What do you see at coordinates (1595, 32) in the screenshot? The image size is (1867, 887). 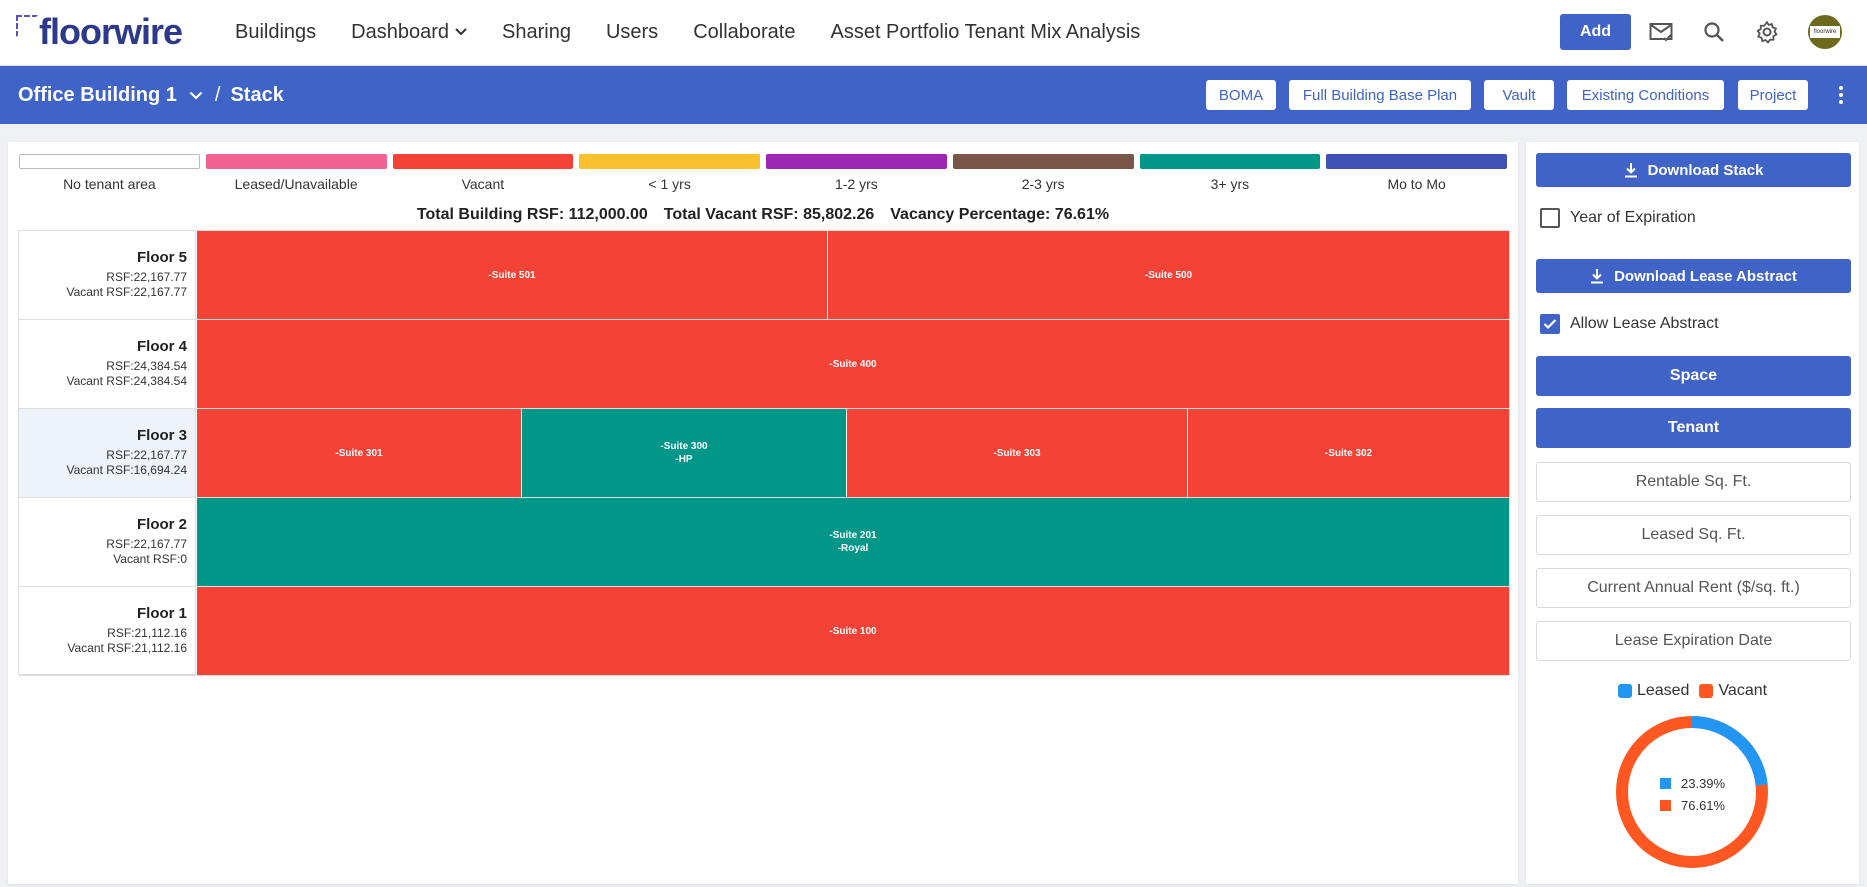 I see `add-button: Add` at bounding box center [1595, 32].